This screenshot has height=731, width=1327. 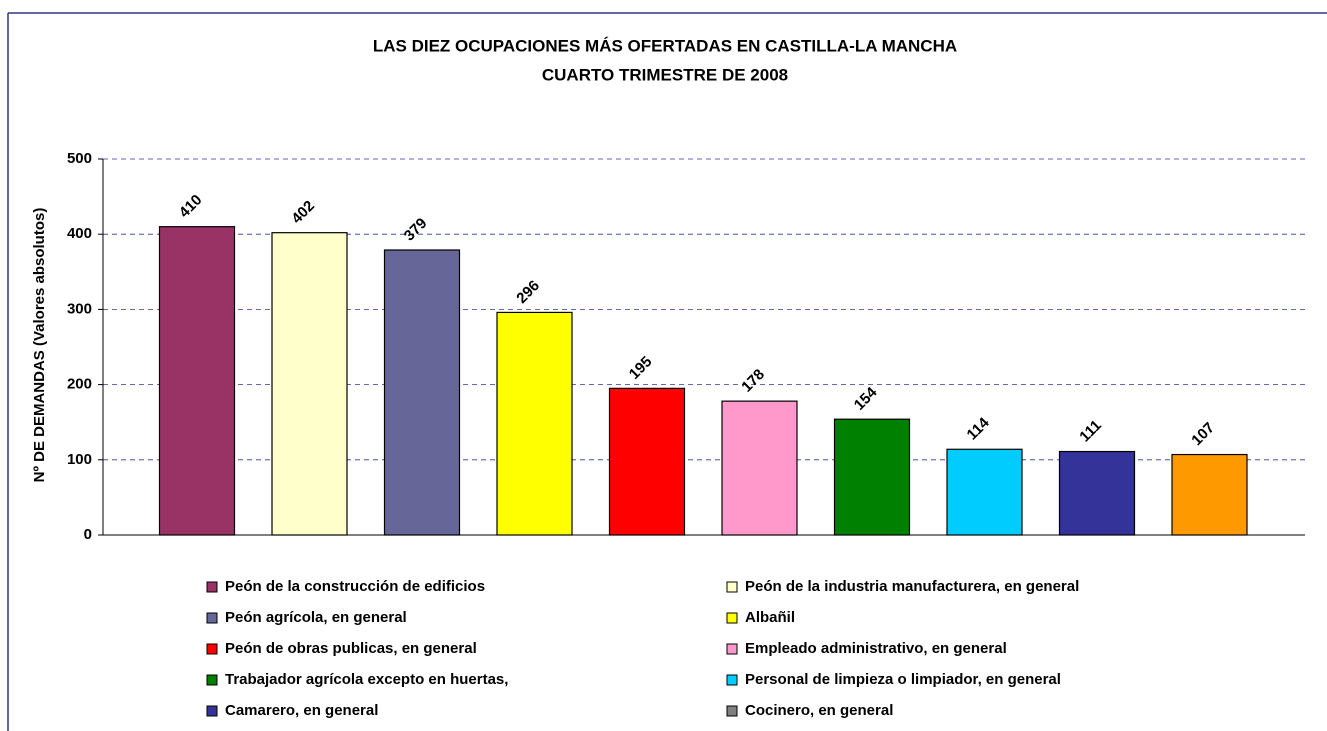 I want to click on data-label: 296, so click(x=528, y=292).